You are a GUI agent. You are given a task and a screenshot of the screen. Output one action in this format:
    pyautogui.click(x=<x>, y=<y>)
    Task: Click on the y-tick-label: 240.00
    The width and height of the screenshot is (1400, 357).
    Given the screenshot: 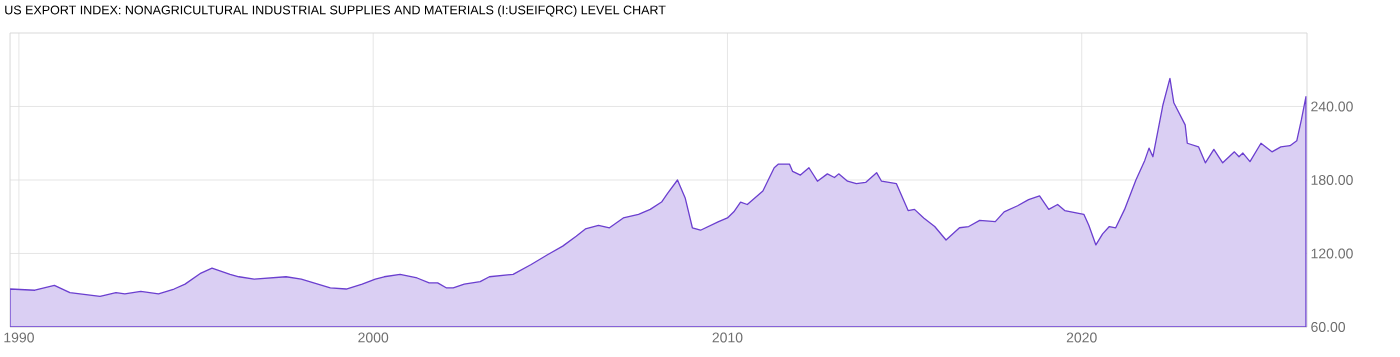 What is the action you would take?
    pyautogui.click(x=1332, y=106)
    